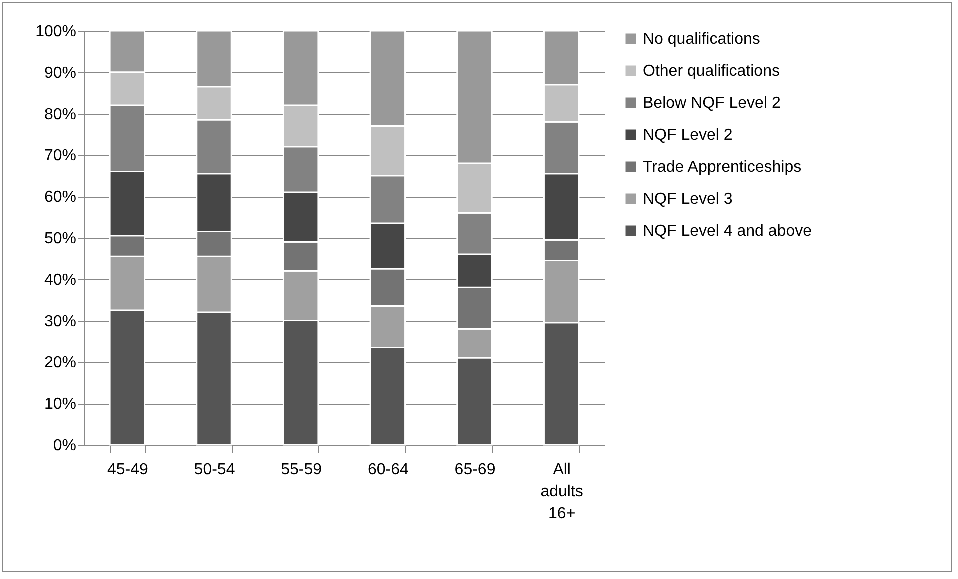  I want to click on legend-label: Below NQF Level 2, so click(712, 103).